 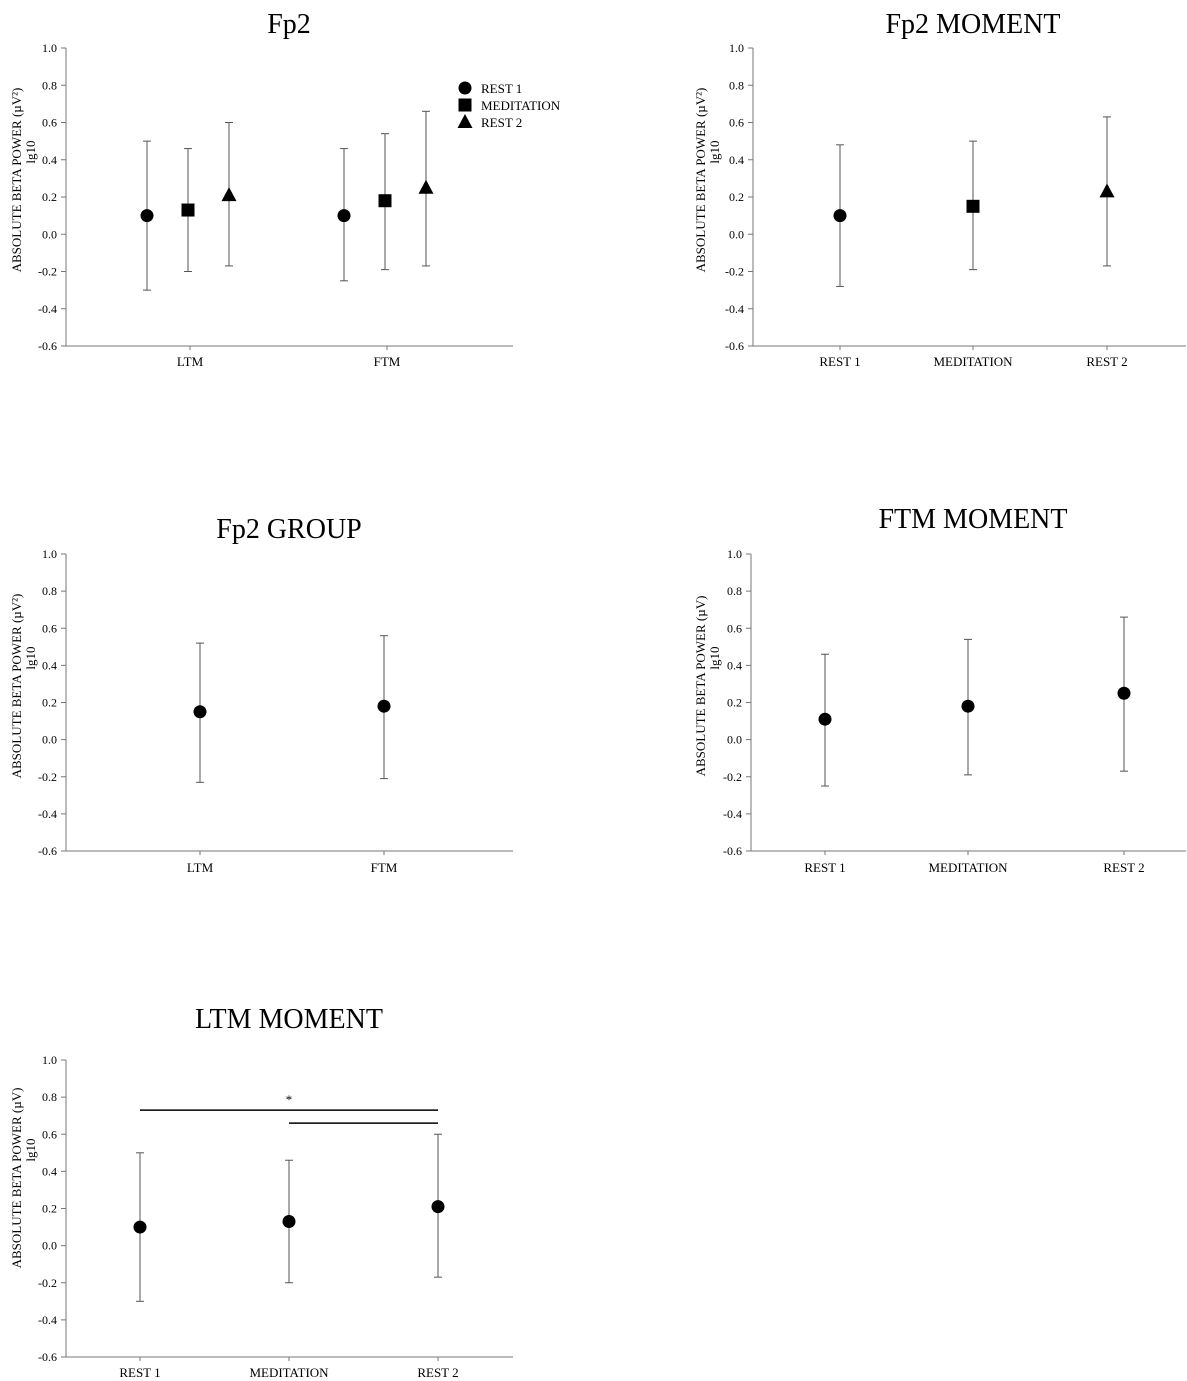 What do you see at coordinates (824, 867) in the screenshot?
I see `x-tick-label: REST 1` at bounding box center [824, 867].